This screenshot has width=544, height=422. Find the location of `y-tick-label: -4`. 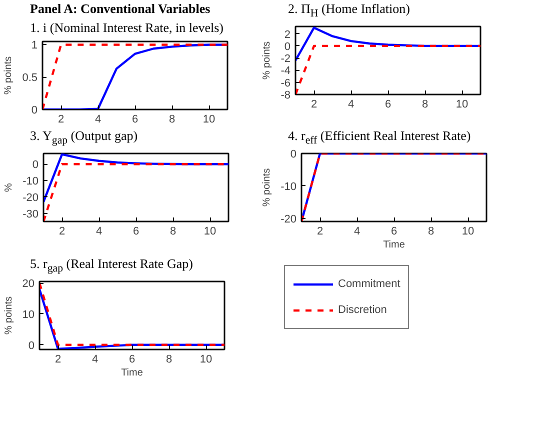

y-tick-label: -4 is located at coordinates (285, 71).